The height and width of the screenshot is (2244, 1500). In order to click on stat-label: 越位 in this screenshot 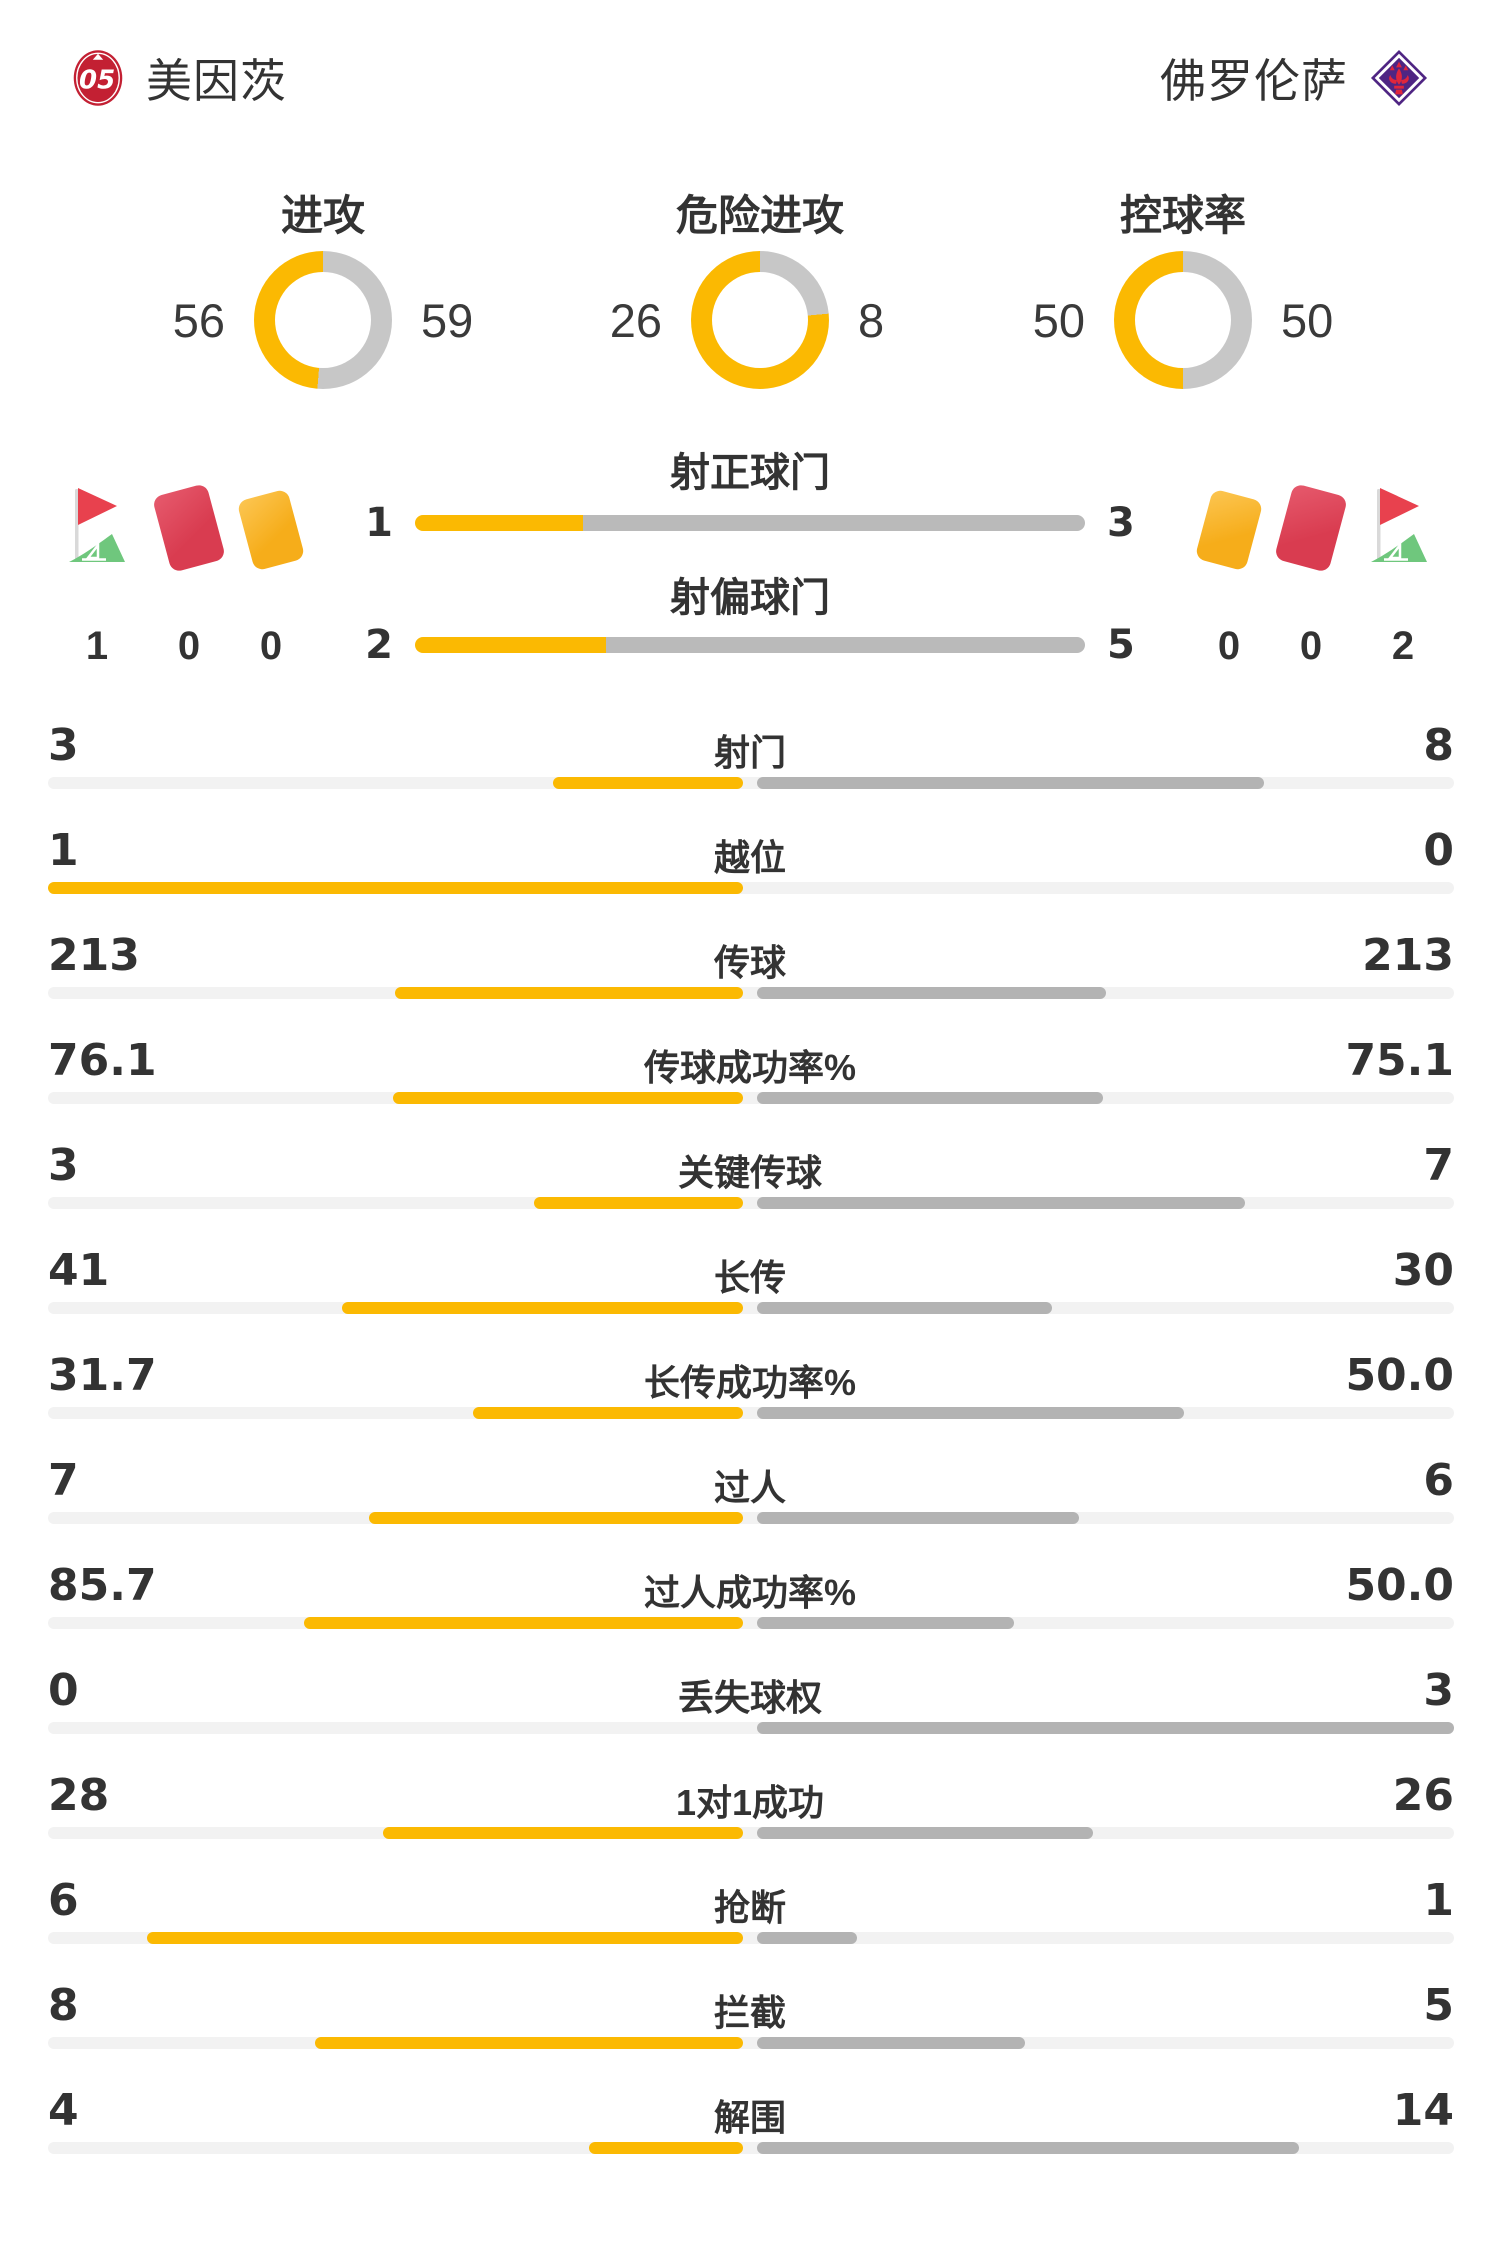, I will do `click(749, 857)`.